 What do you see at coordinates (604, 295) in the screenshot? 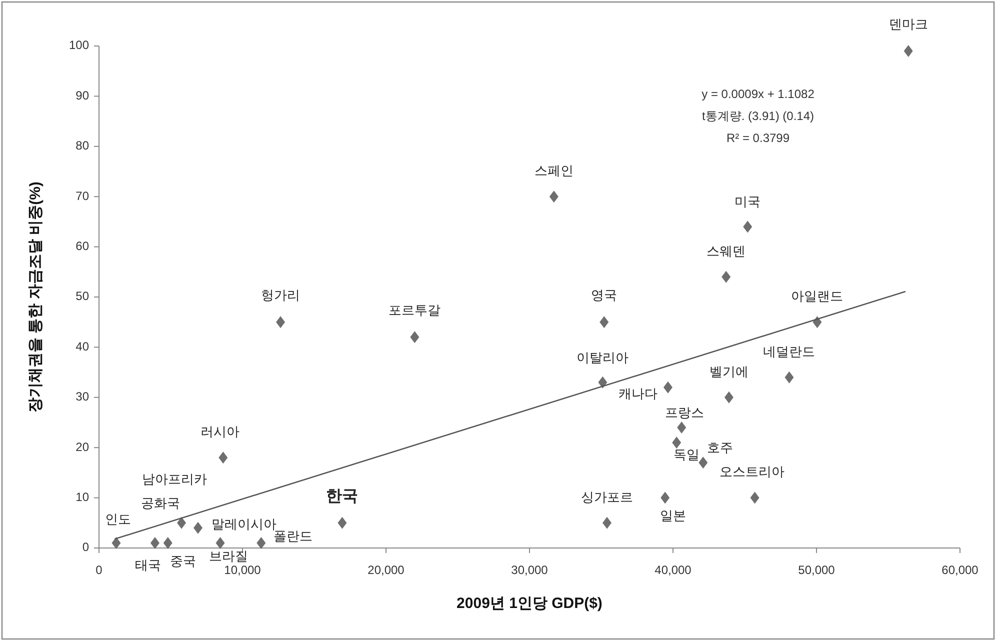
I see `annotation: 영국` at bounding box center [604, 295].